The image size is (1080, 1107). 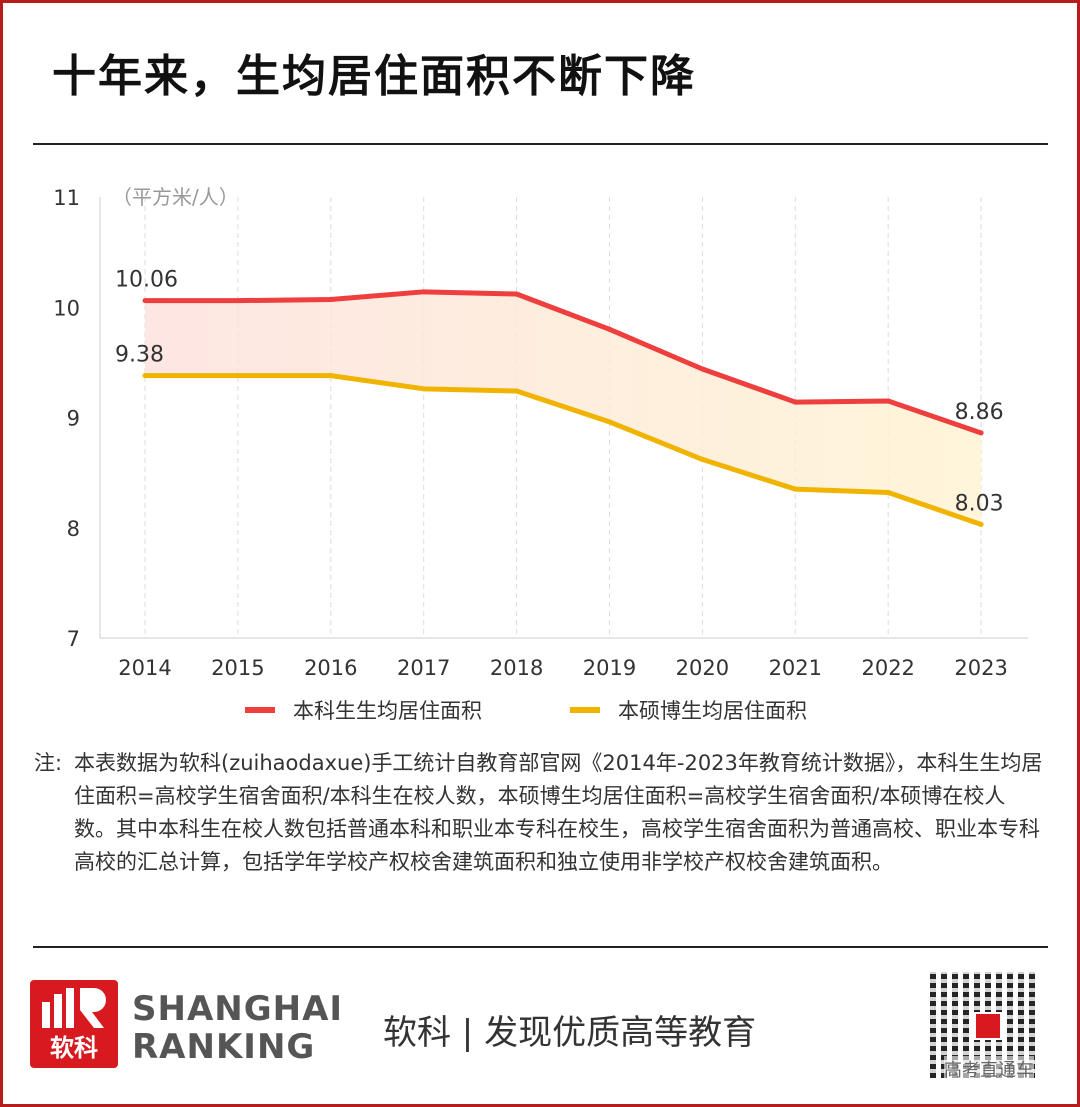 What do you see at coordinates (73, 419) in the screenshot?
I see `y-tick-label: 9` at bounding box center [73, 419].